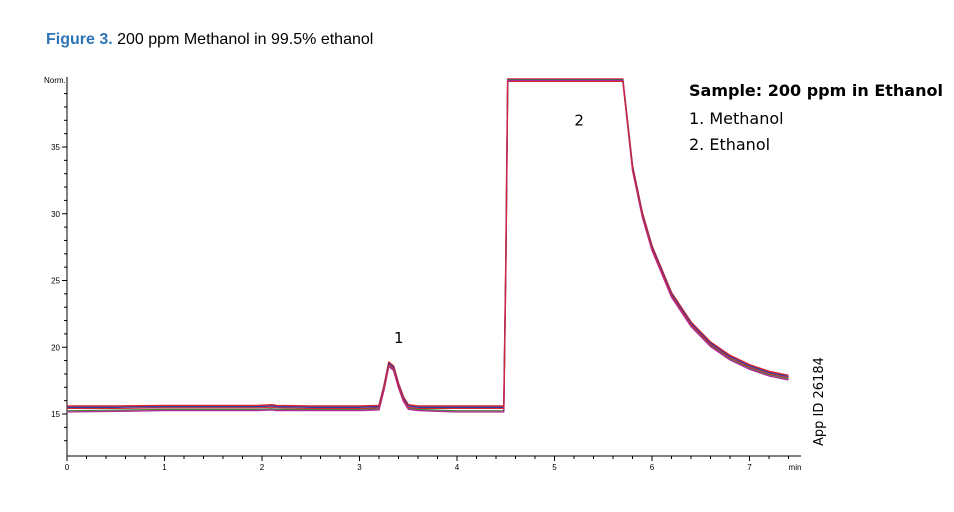  I want to click on x-tick-label: 1, so click(164, 467).